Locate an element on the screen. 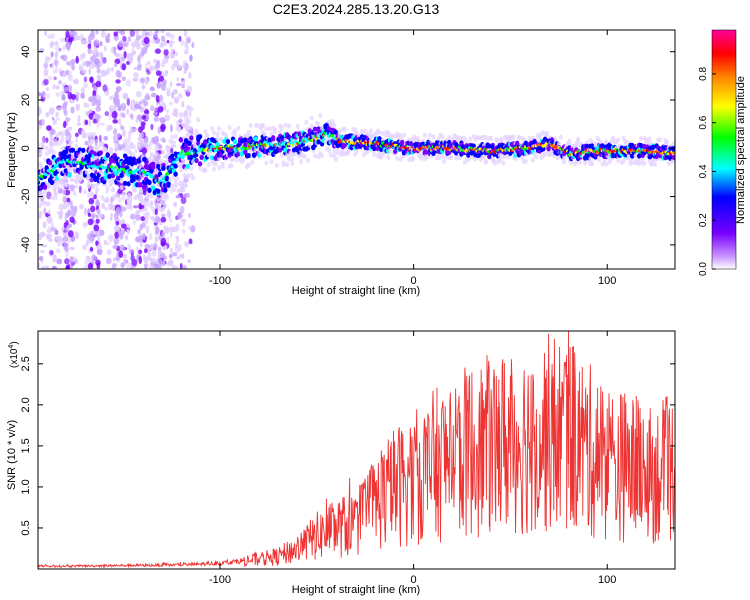 The width and height of the screenshot is (750, 600). colorbar-label: Normalized spectral amplitude is located at coordinates (741, 150).